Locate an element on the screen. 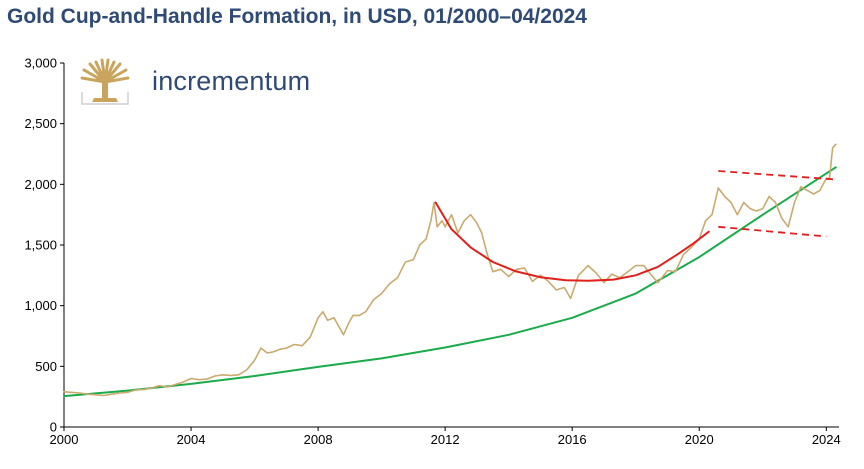 This screenshot has width=864, height=469. y-tick-label: 2,000 is located at coordinates (40, 184).